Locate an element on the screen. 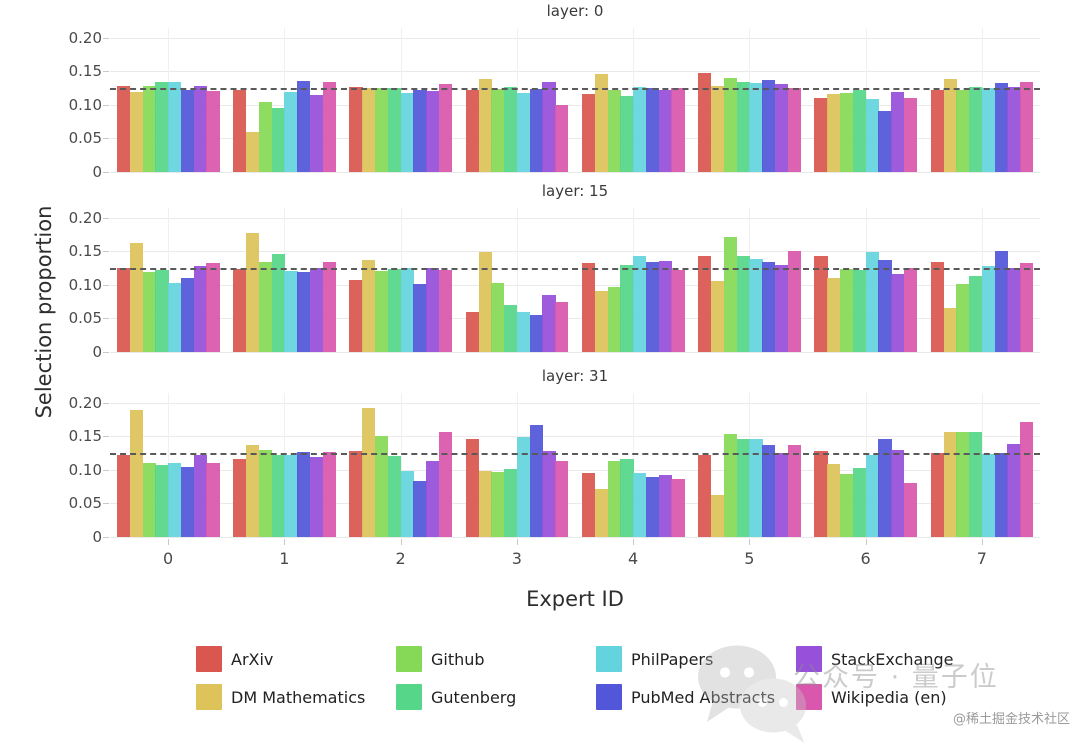  legend-item: StackExchange is located at coordinates (896, 659).